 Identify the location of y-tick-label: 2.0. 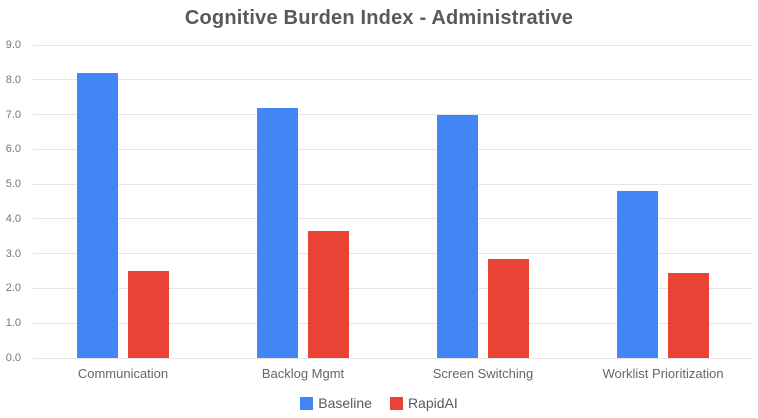
(13, 288).